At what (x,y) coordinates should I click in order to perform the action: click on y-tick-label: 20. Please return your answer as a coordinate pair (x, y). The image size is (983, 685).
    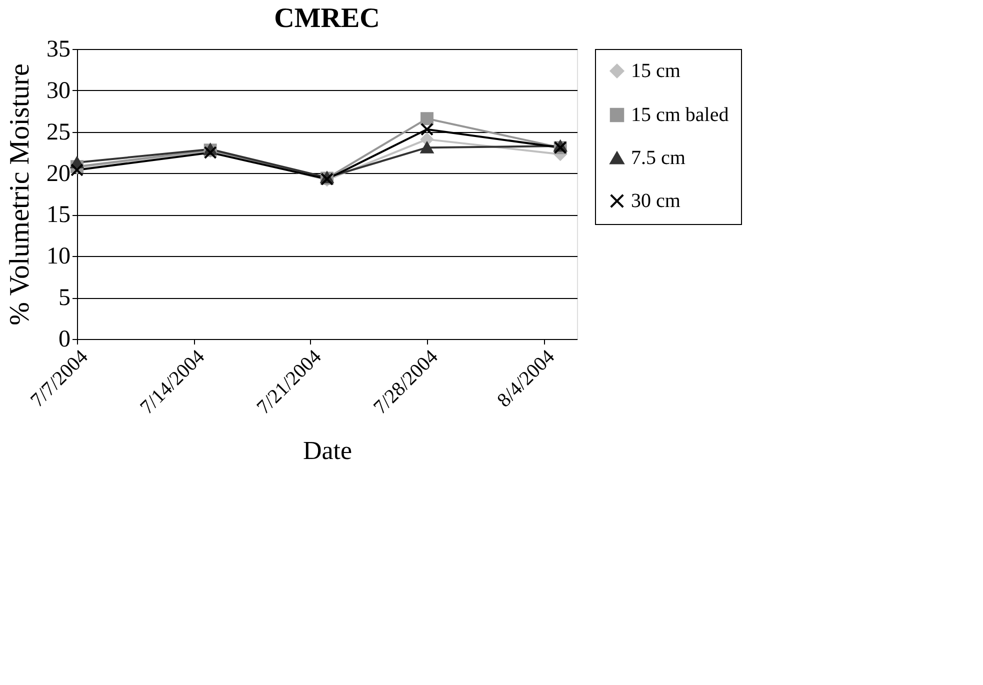
    Looking at the image, I should click on (58, 173).